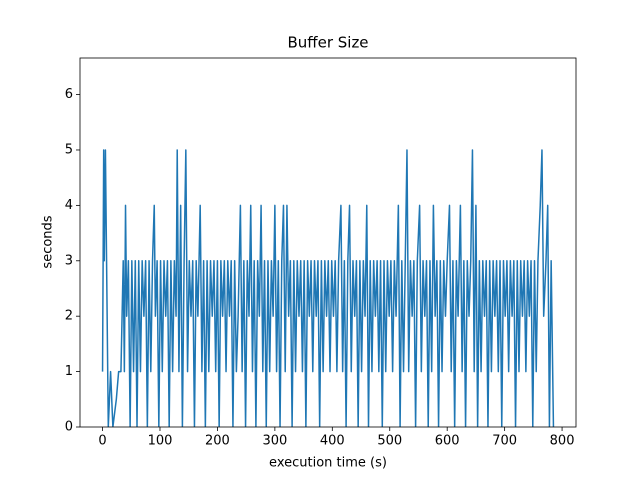  Describe the element at coordinates (332, 441) in the screenshot. I see `x-tick-label: 400` at that location.